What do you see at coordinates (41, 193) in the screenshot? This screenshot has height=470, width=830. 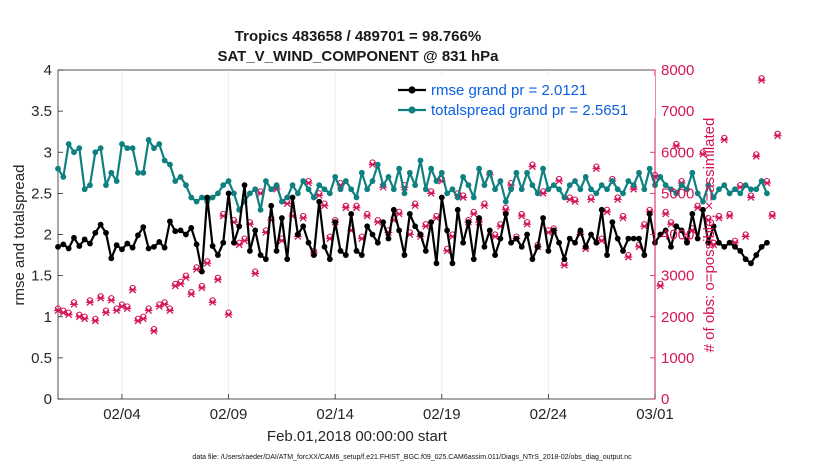 I see `y-tick-label: 2.5` at bounding box center [41, 193].